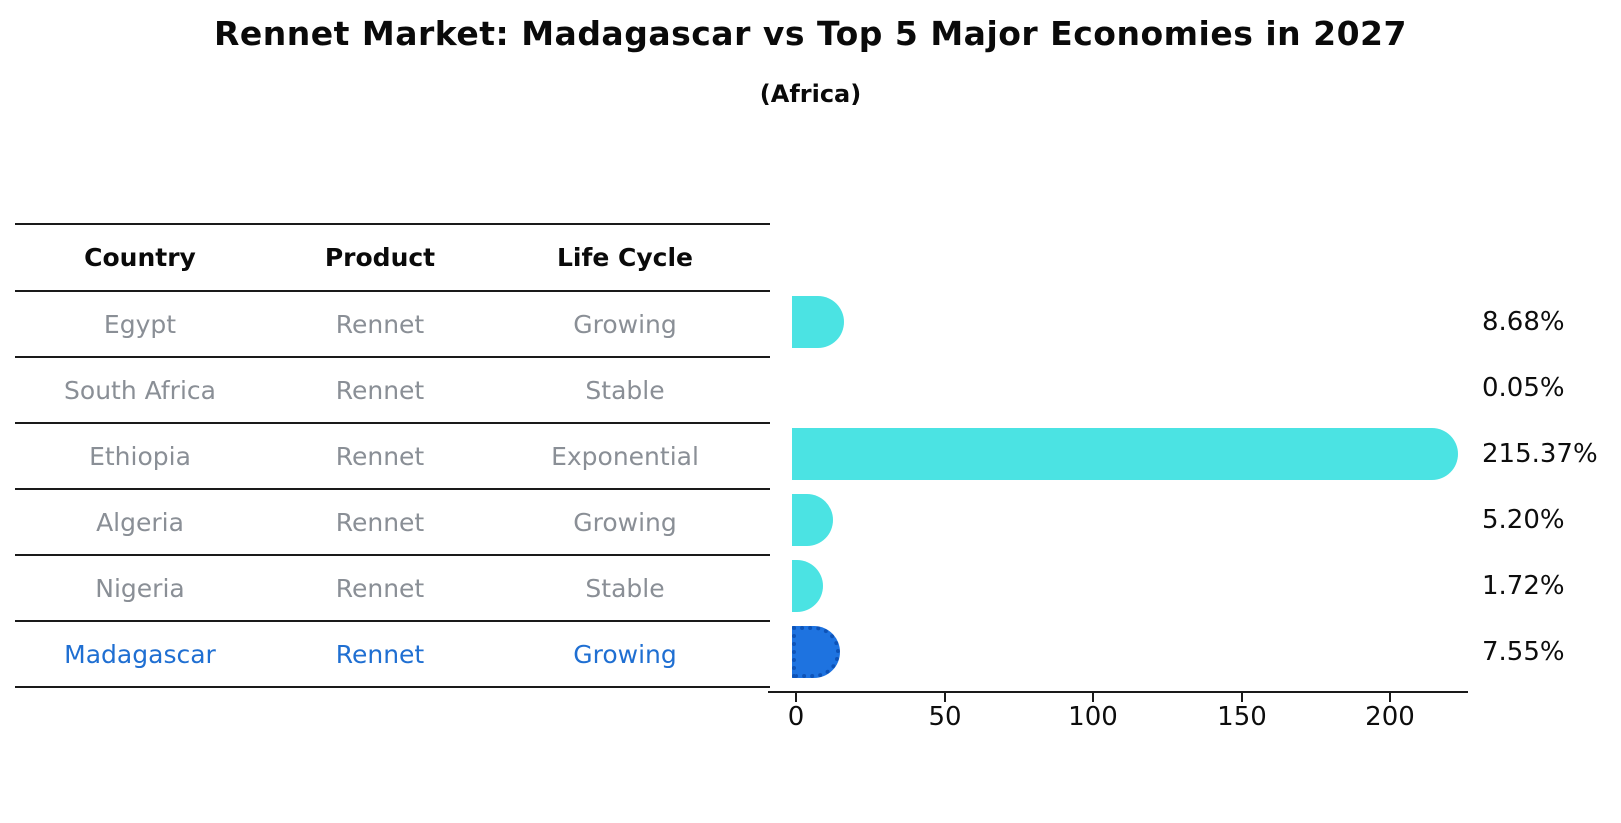  I want to click on cell-country: Ethiopia, so click(140, 456).